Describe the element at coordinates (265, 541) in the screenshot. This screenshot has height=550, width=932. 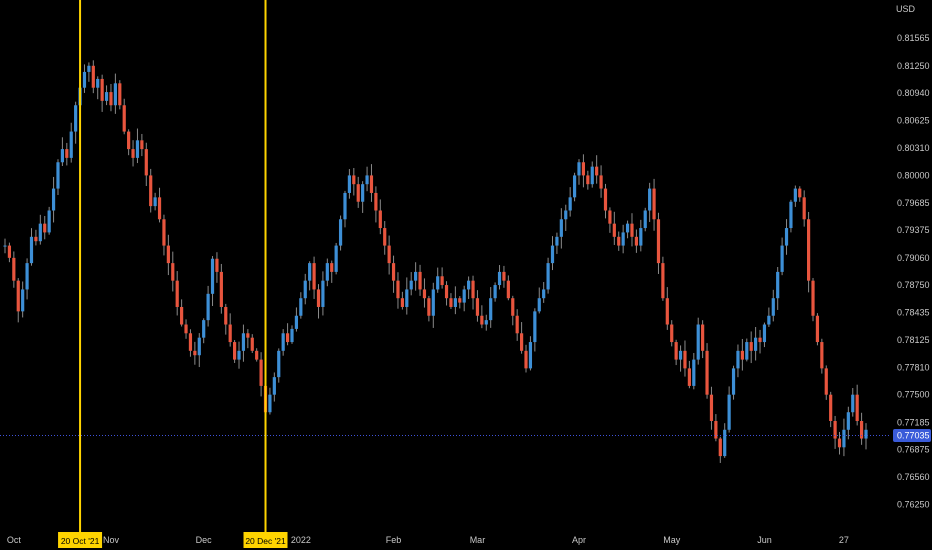
I see `marker-label: 20 Dec '21` at that location.